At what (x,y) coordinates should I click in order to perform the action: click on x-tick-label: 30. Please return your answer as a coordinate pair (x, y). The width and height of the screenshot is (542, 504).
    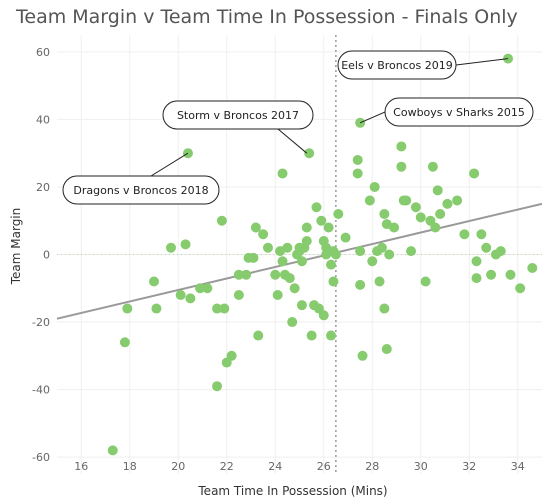
    Looking at the image, I should click on (421, 466).